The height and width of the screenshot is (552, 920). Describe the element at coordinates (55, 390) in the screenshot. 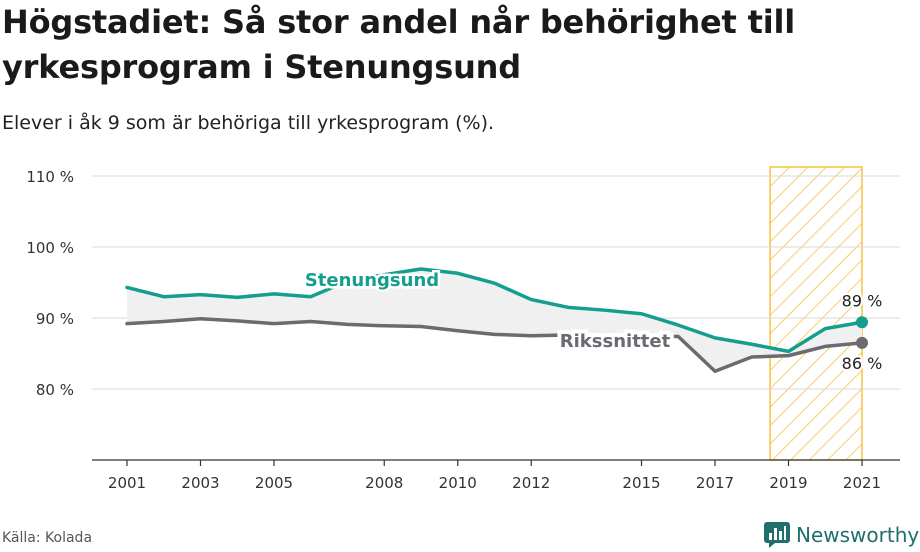

I see `y-tick-label: 80 %` at that location.